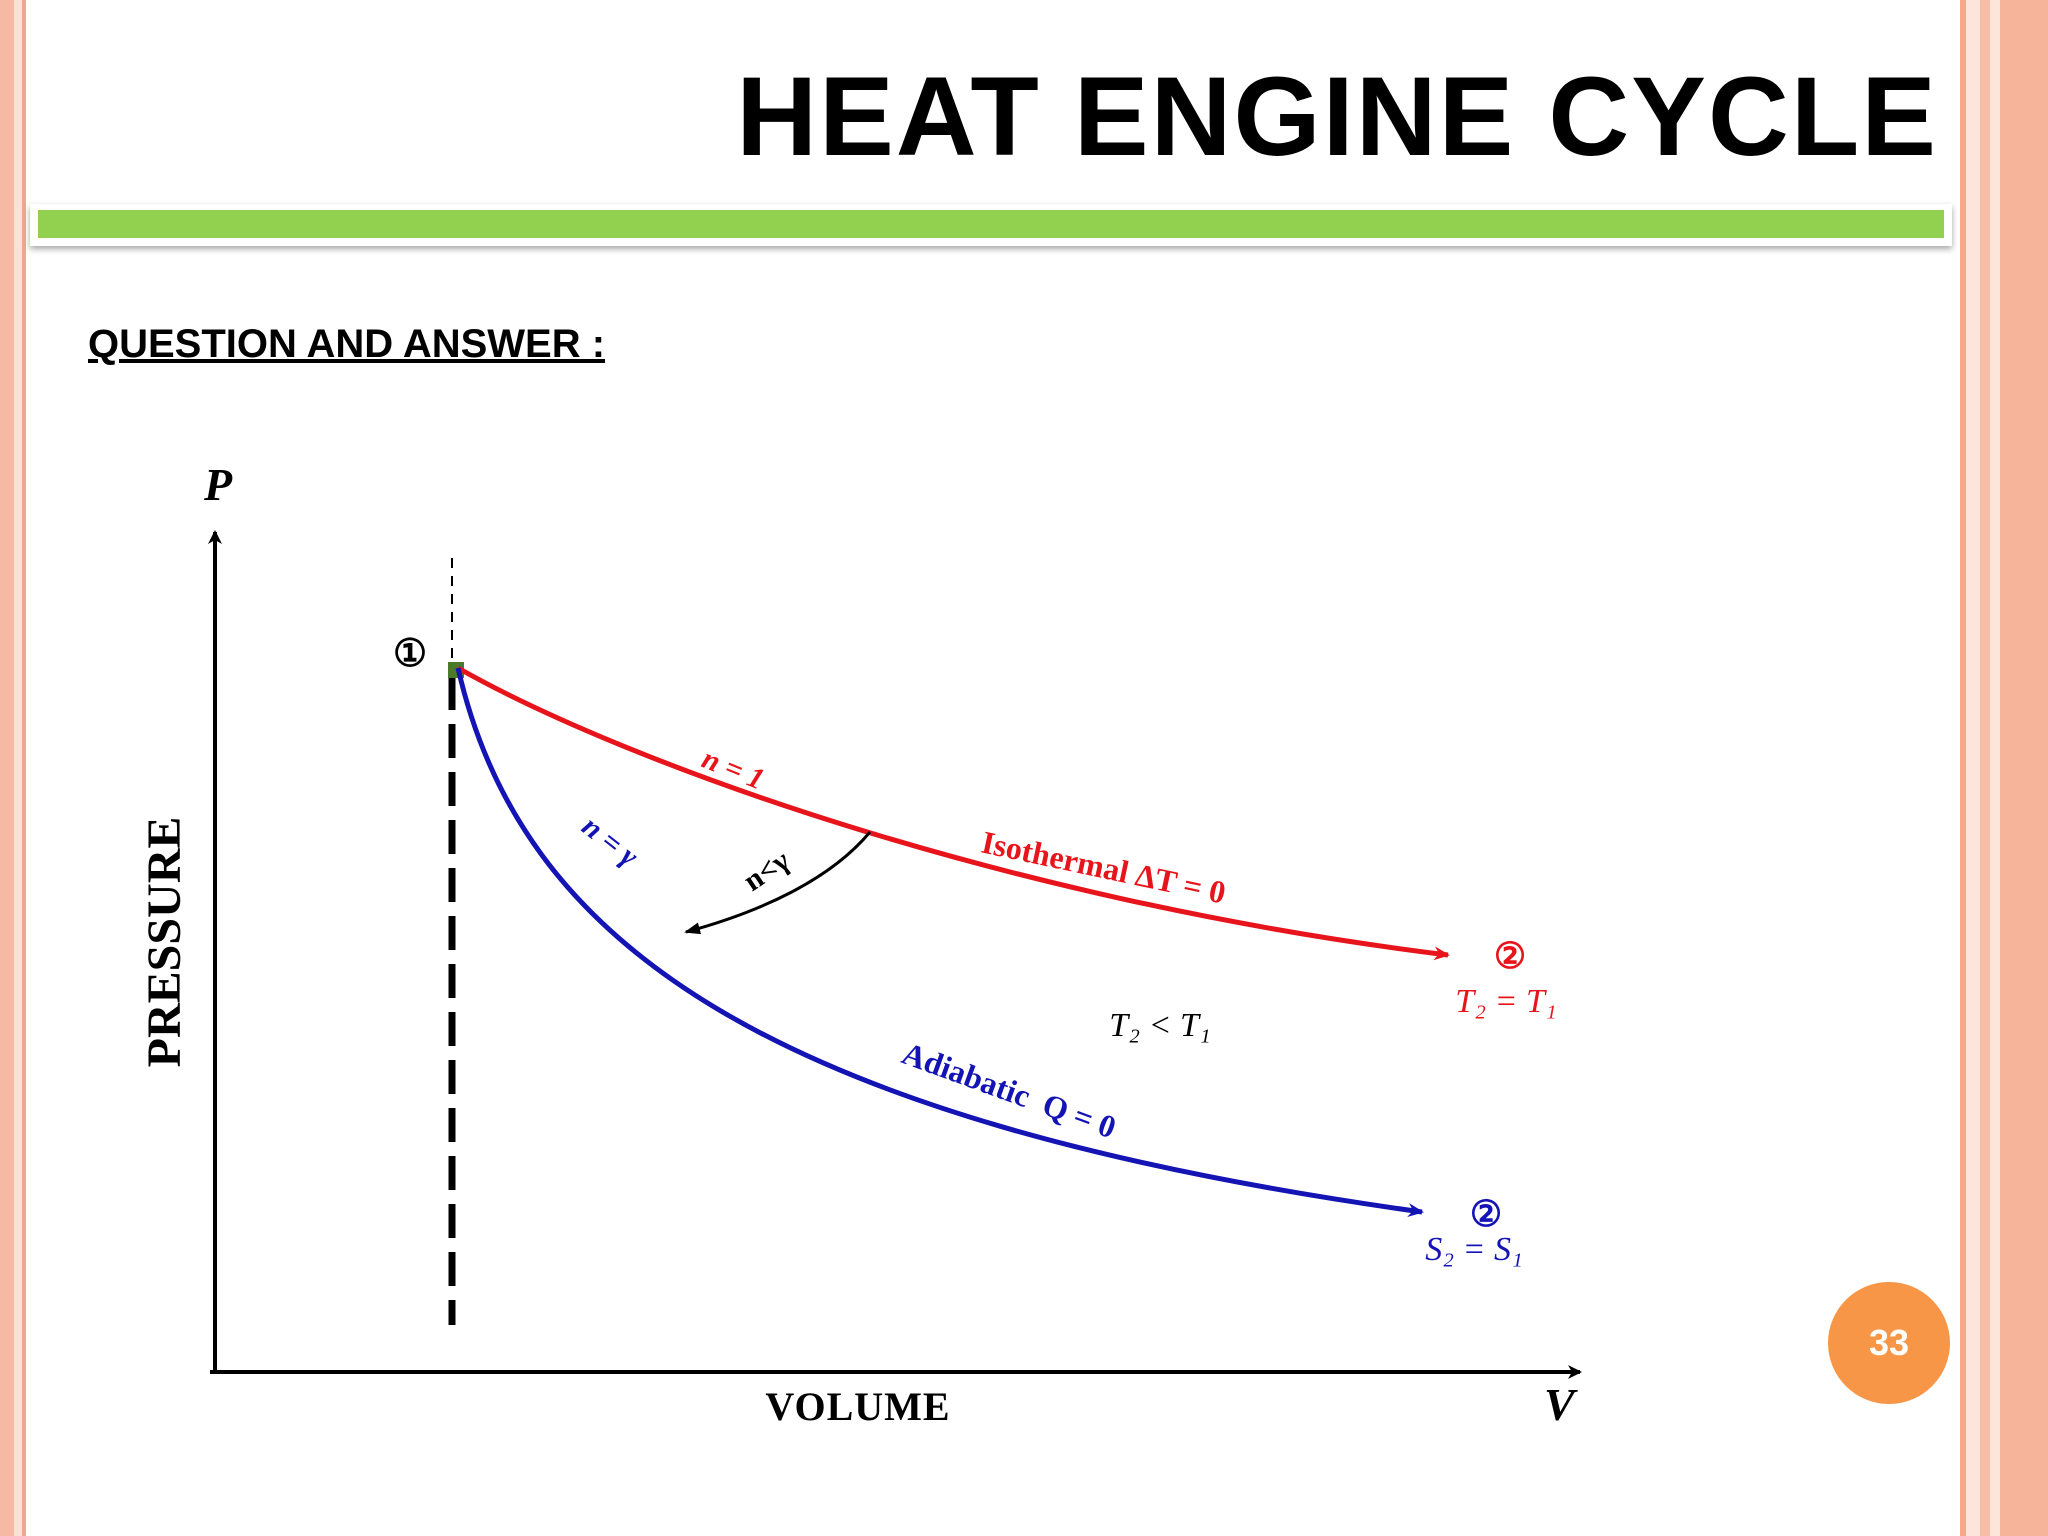 This screenshot has width=2048, height=1536. I want to click on title-underline-bar, so click(991, 225).